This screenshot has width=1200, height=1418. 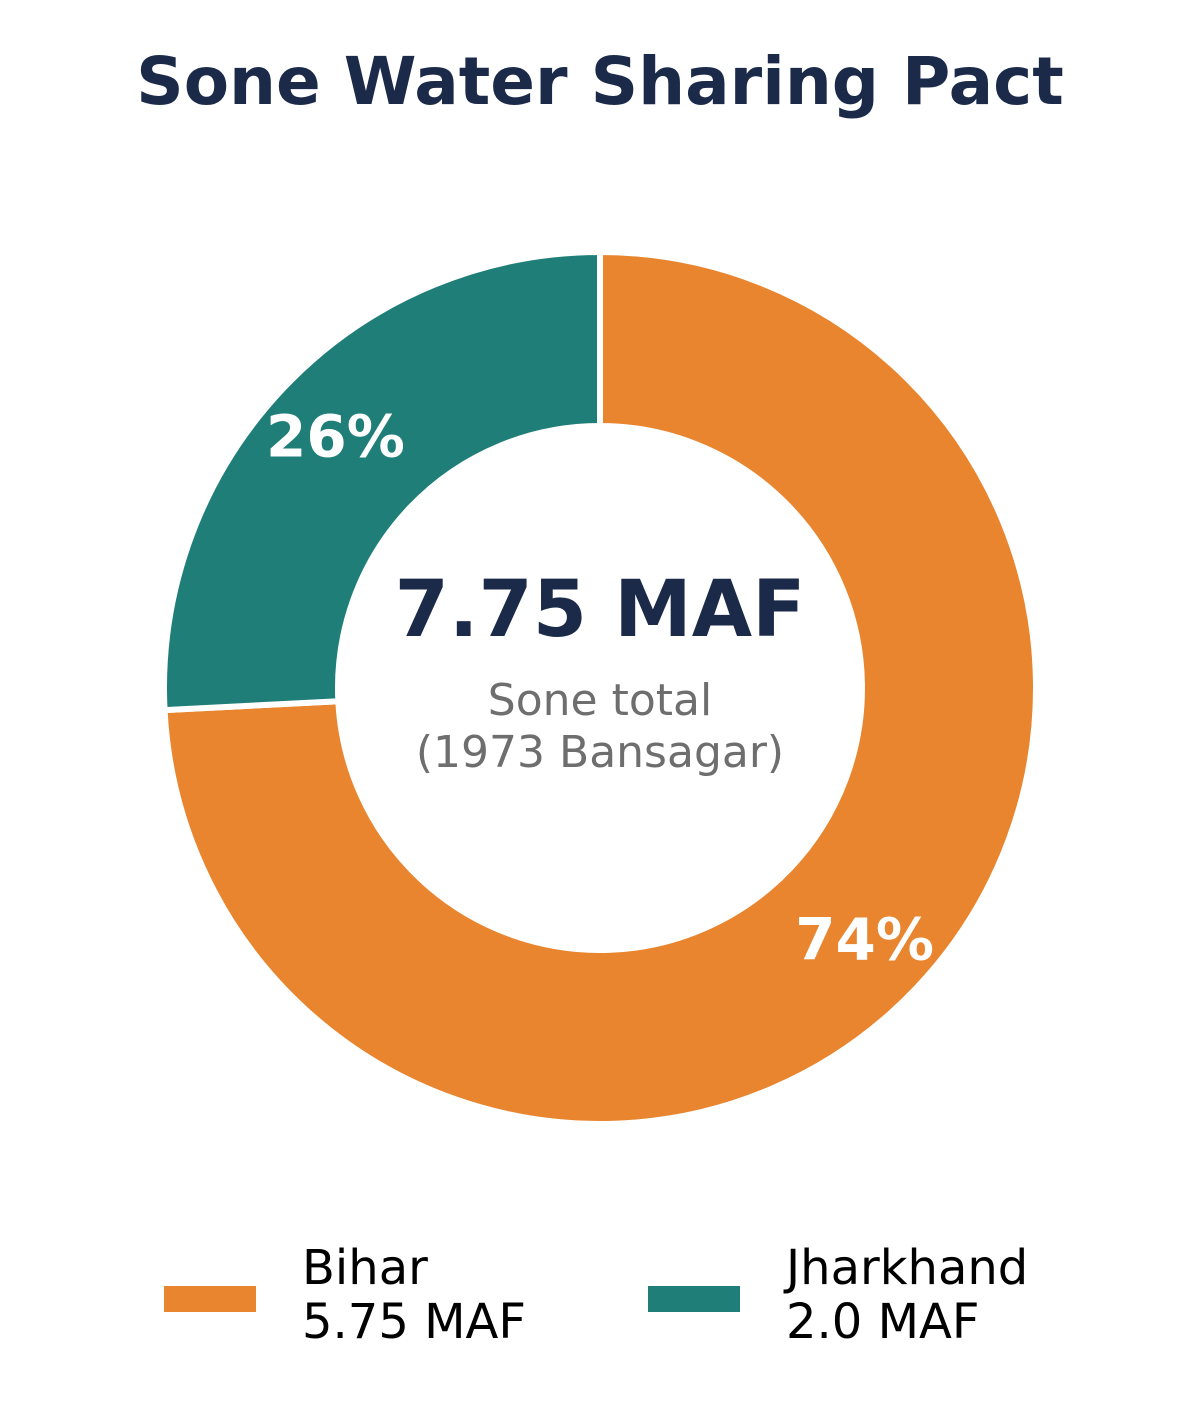 I want to click on center-total-label: Sone total, so click(x=600, y=700).